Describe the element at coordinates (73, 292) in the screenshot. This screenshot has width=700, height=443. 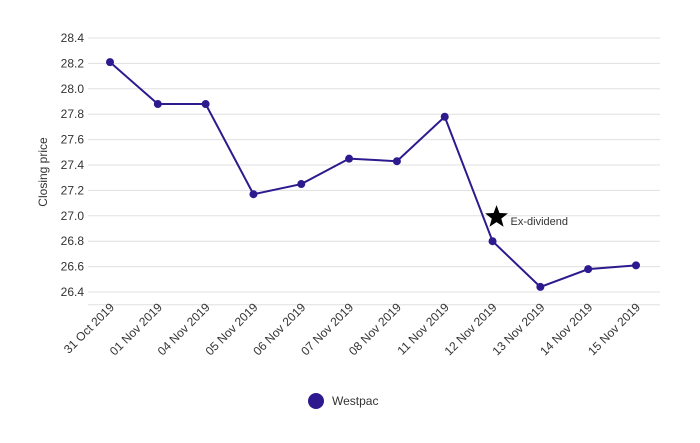
I see `y-tick-label: 26.4` at that location.